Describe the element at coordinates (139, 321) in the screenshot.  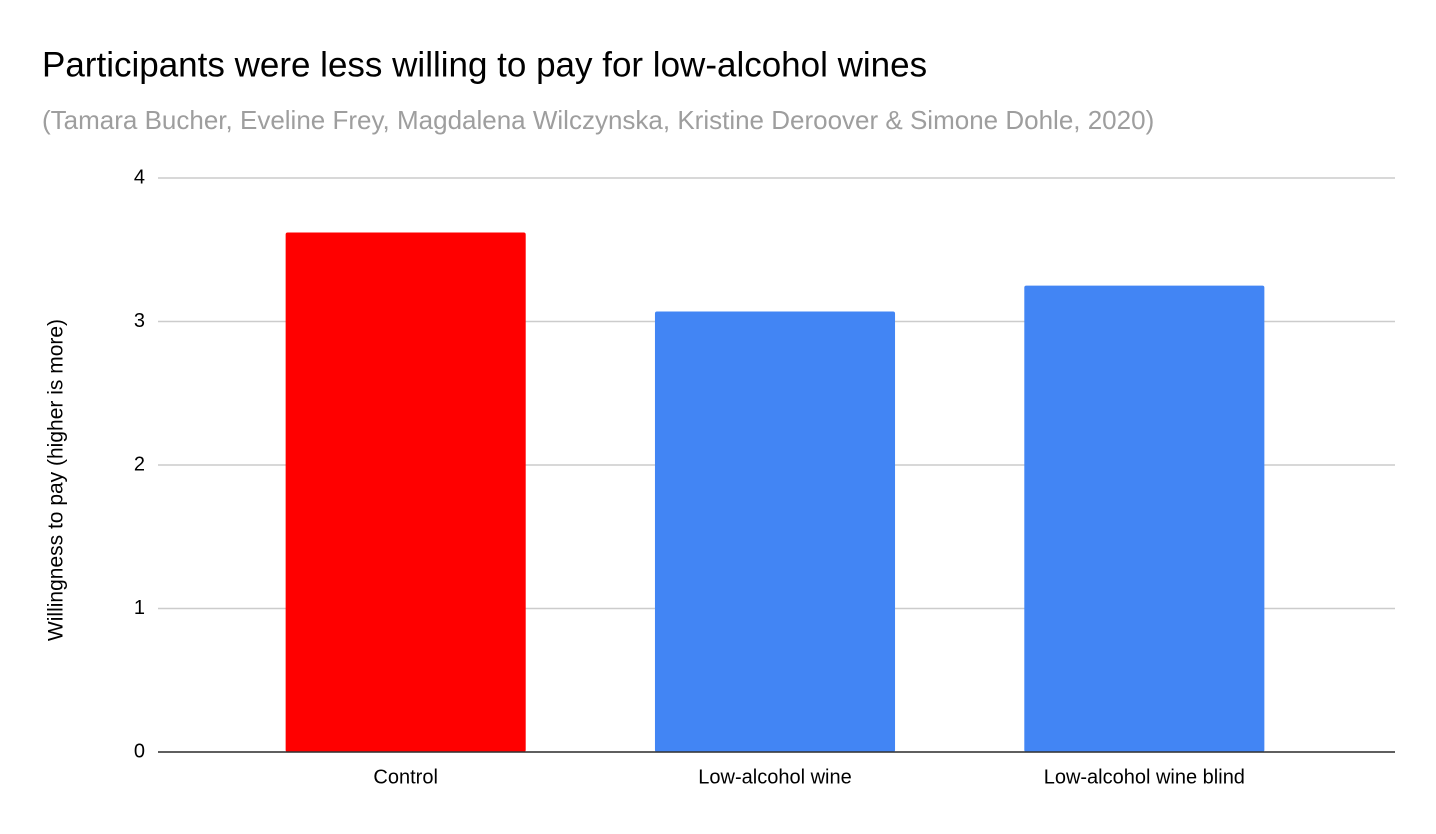
I see `y-tick-label: 3` at that location.